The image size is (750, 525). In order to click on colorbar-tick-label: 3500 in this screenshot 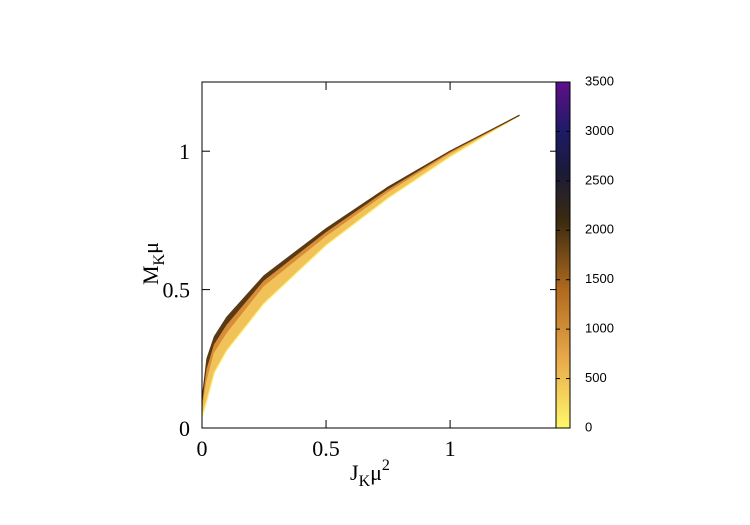, I will do `click(599, 80)`.